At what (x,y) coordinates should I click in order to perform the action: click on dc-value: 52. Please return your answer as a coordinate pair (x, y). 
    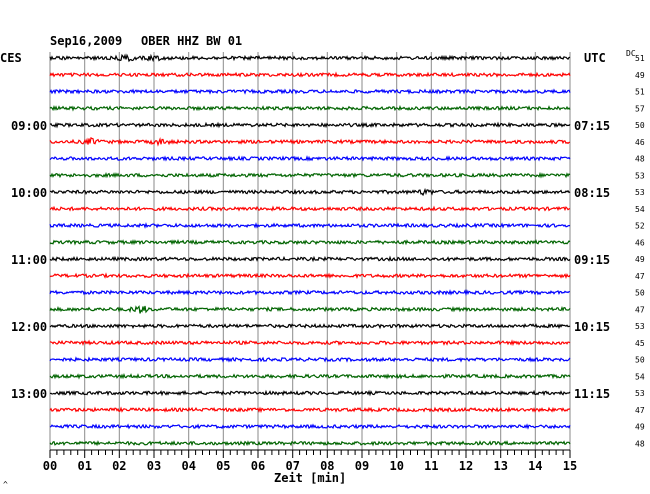
    Looking at the image, I should click on (640, 226).